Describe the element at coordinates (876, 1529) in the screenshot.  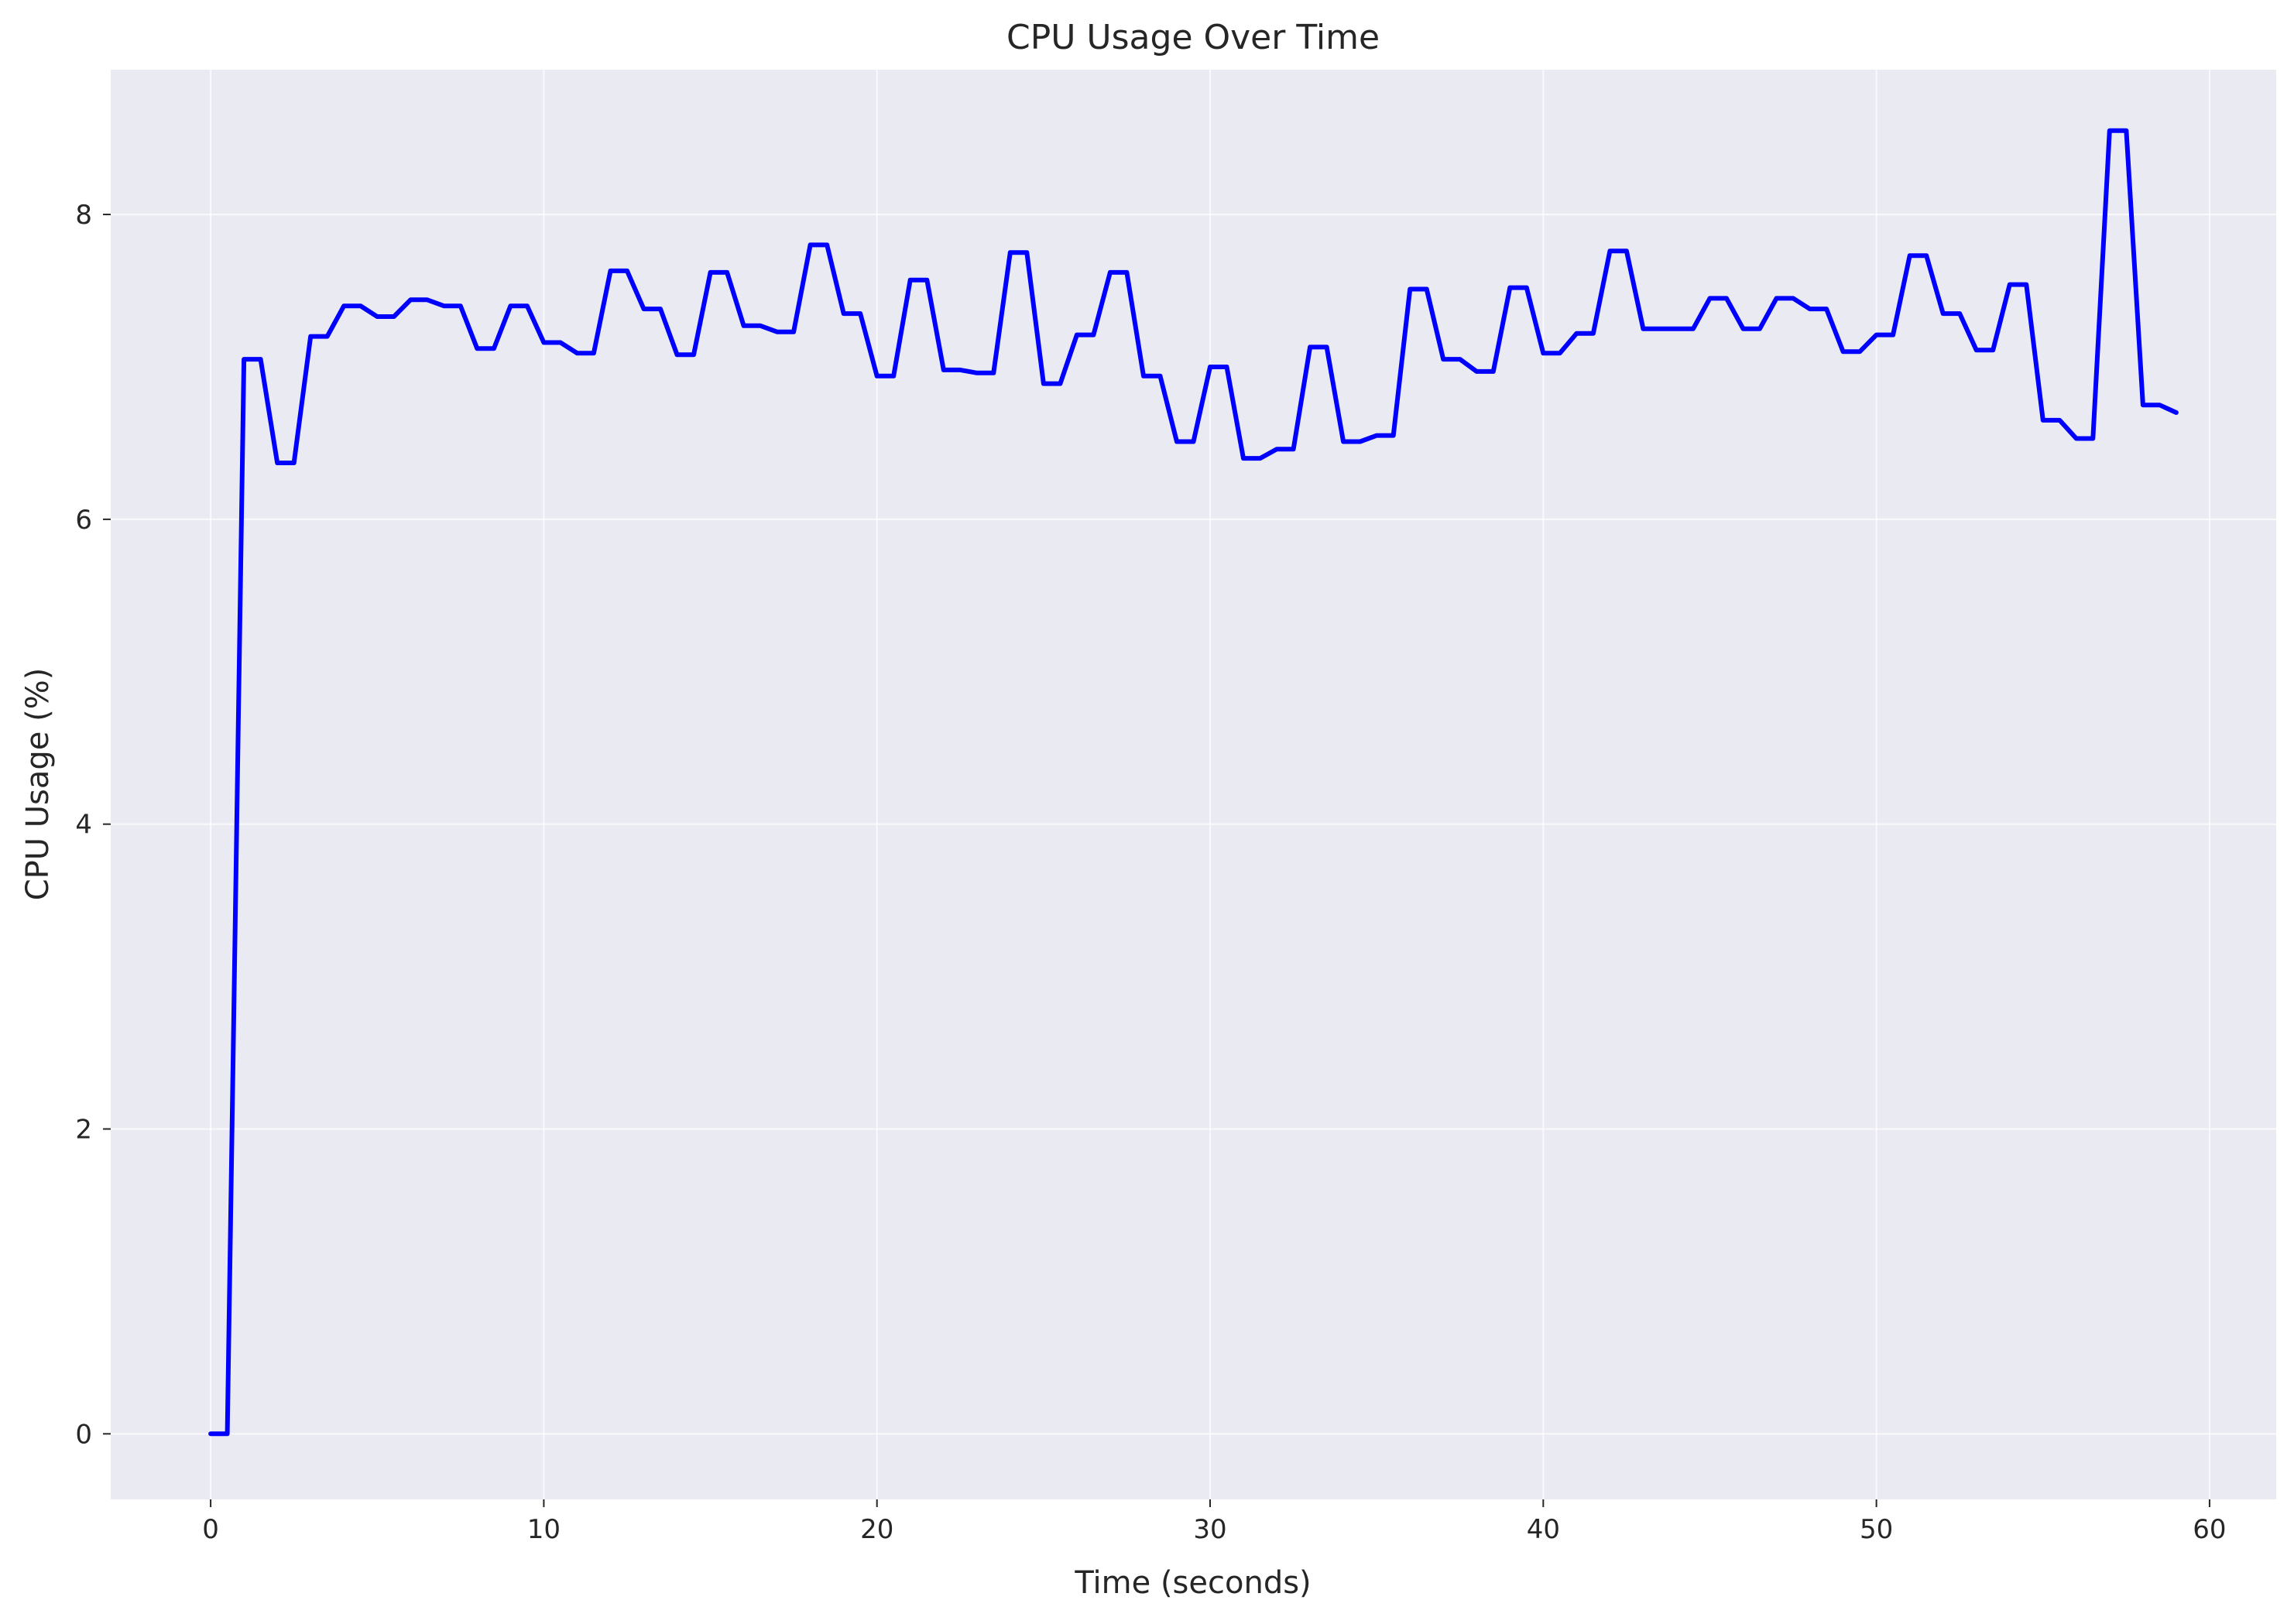
I see `x-tick-label: 20` at that location.